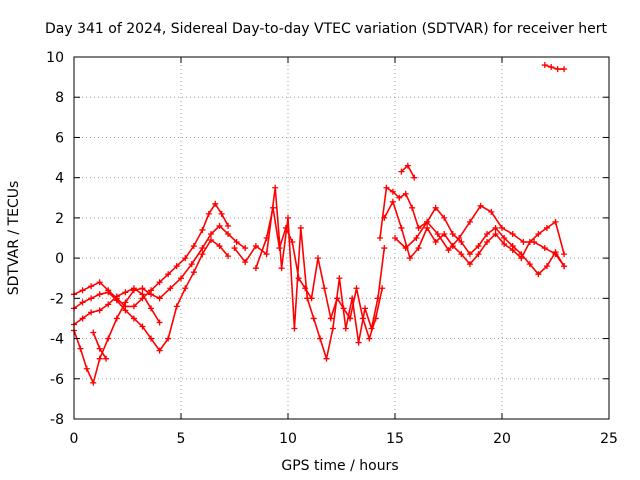 This screenshot has width=640, height=480. What do you see at coordinates (57, 340) in the screenshot?
I see `y-tick-label: -4` at bounding box center [57, 340].